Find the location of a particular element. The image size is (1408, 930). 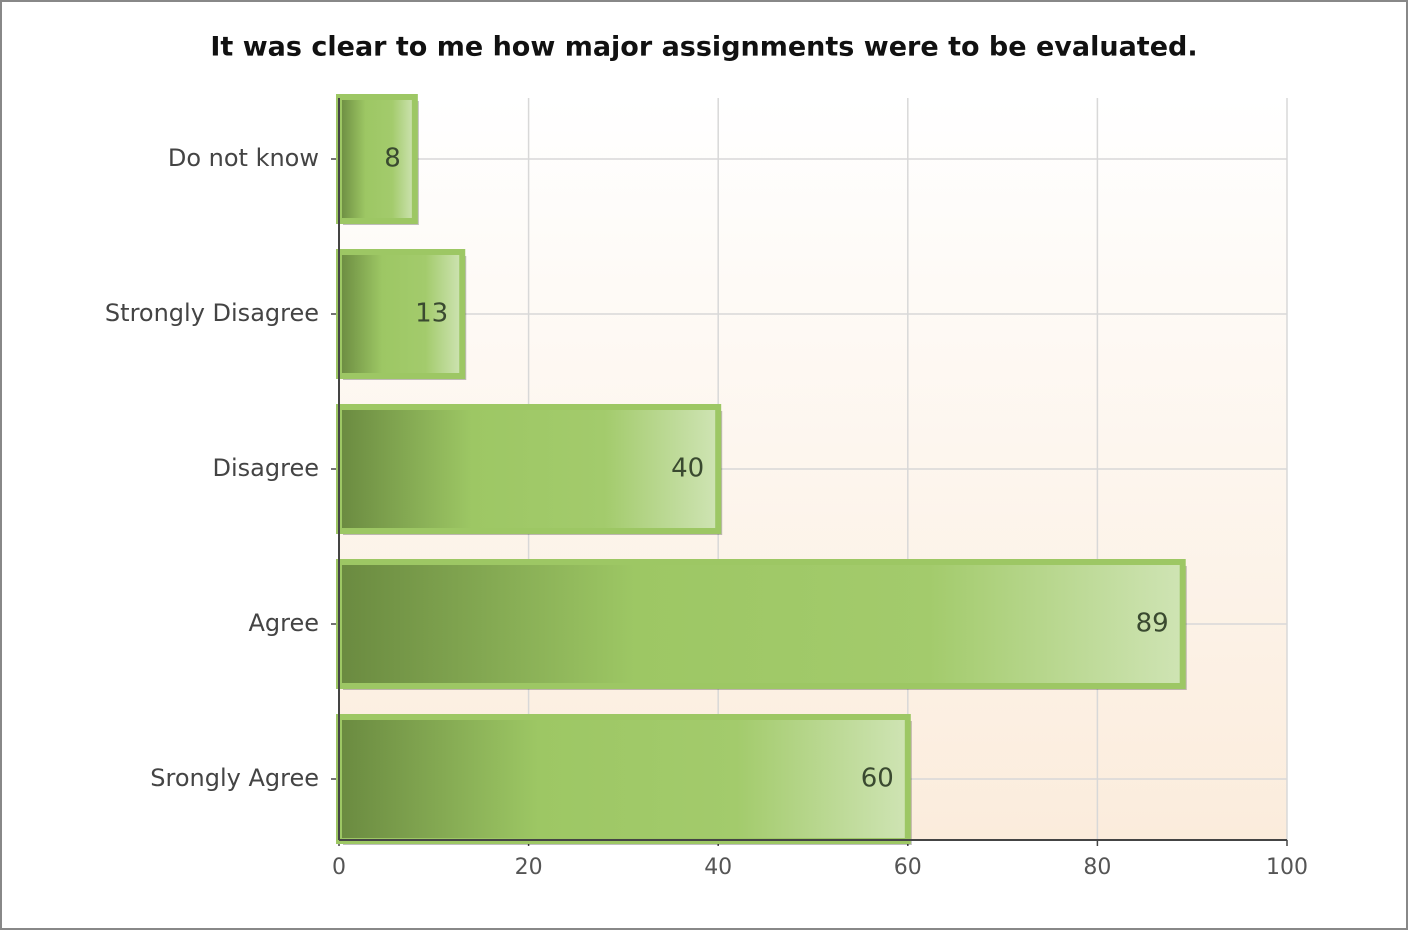

data-label: 60 is located at coordinates (877, 779).